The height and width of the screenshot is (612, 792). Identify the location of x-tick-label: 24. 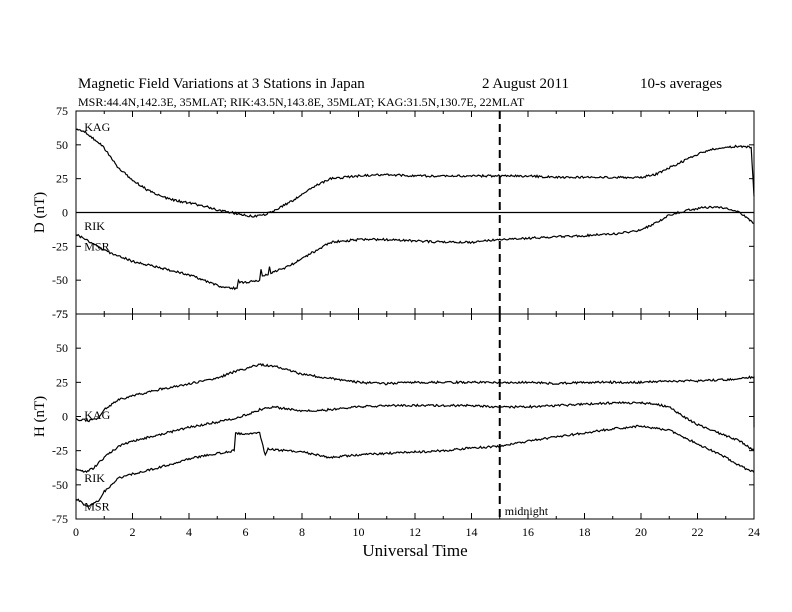
(754, 532).